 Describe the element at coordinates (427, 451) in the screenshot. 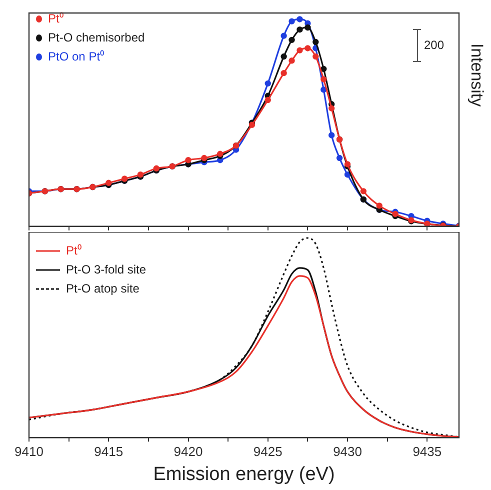

I see `x-tick-label: 9435` at that location.